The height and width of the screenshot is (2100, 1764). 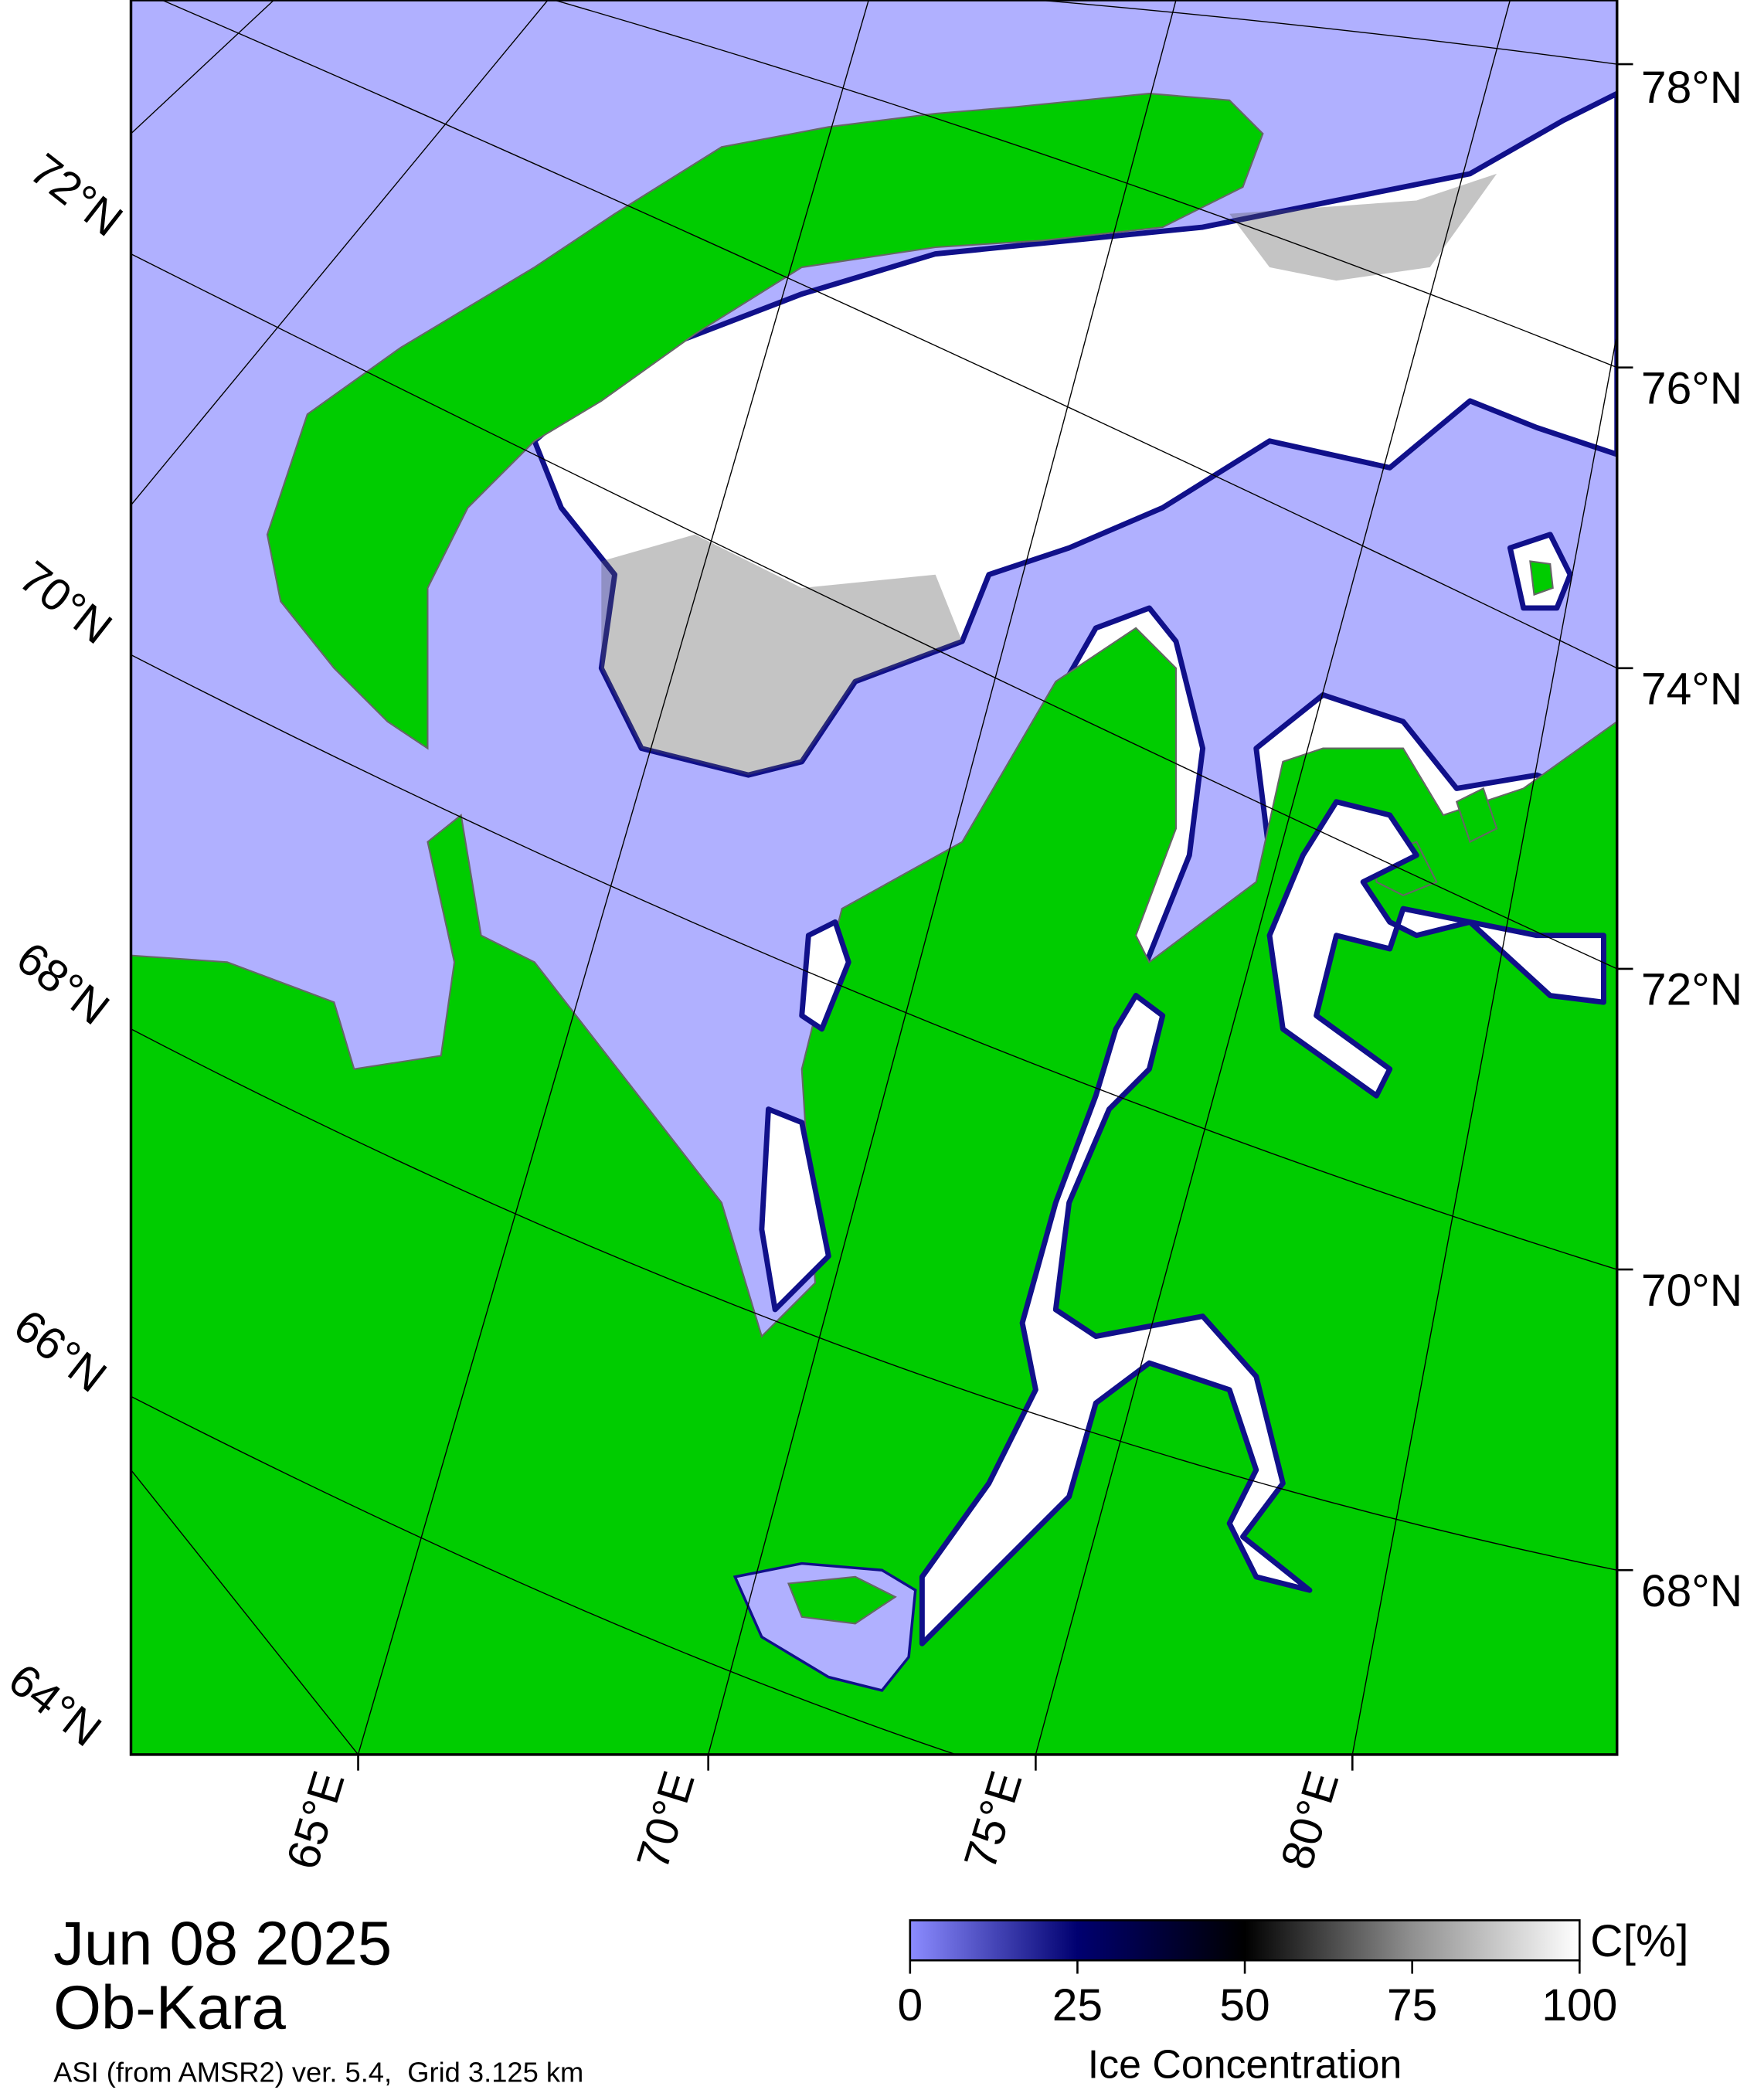 What do you see at coordinates (1691, 388) in the screenshot?
I see `latitude-label: 76°N` at bounding box center [1691, 388].